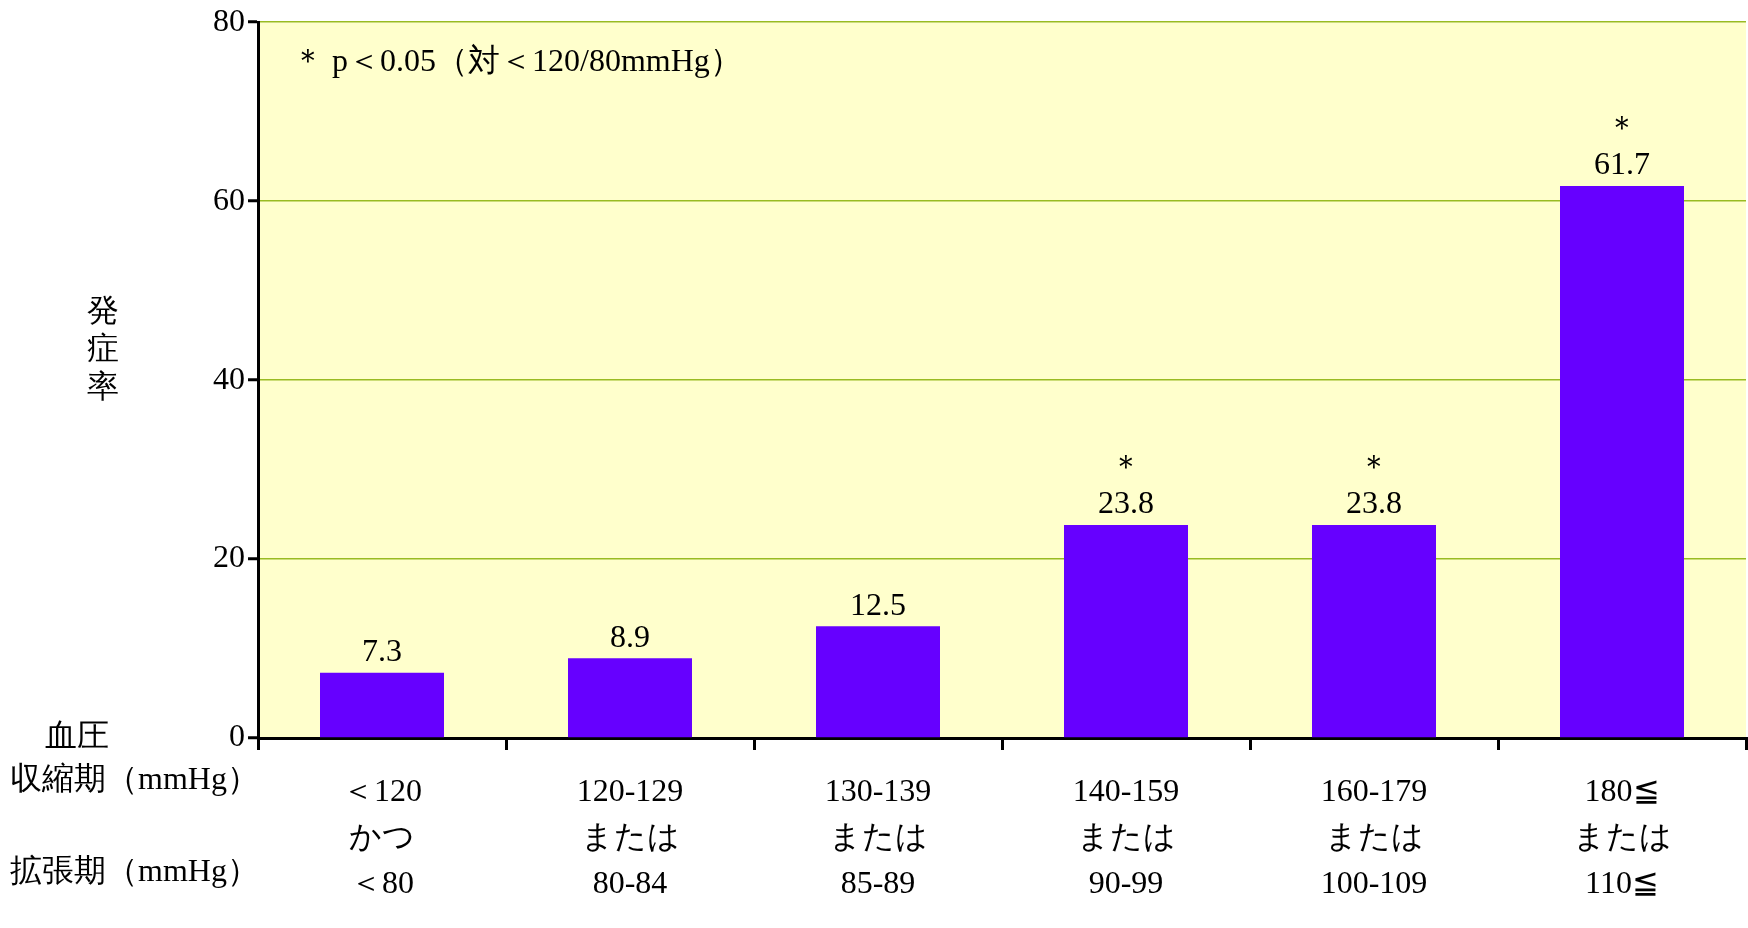  Describe the element at coordinates (229, 377) in the screenshot. I see `y-tick-label: 40` at that location.